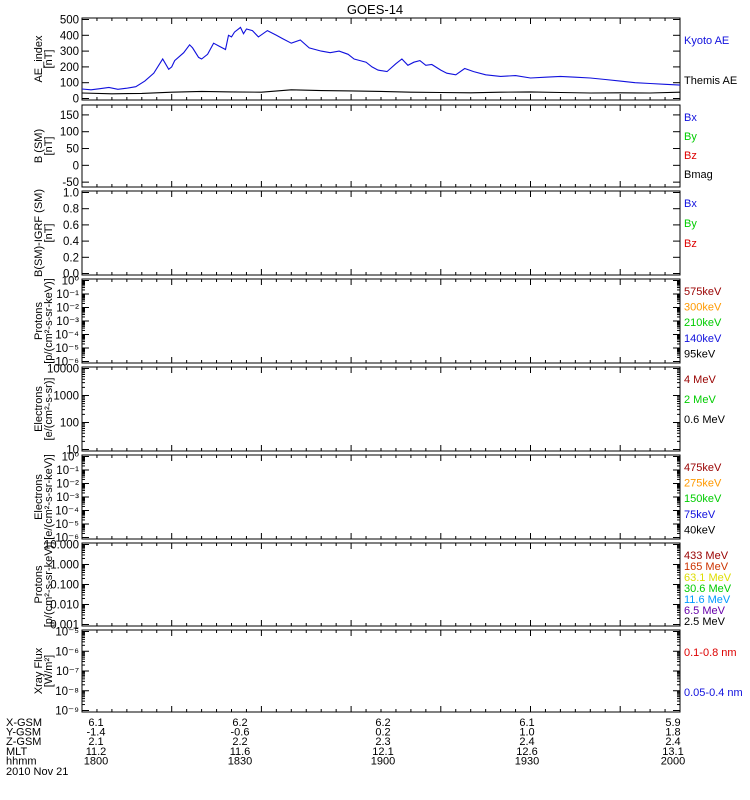  Describe the element at coordinates (690, 244) in the screenshot. I see `legend-entry: Bz` at that location.